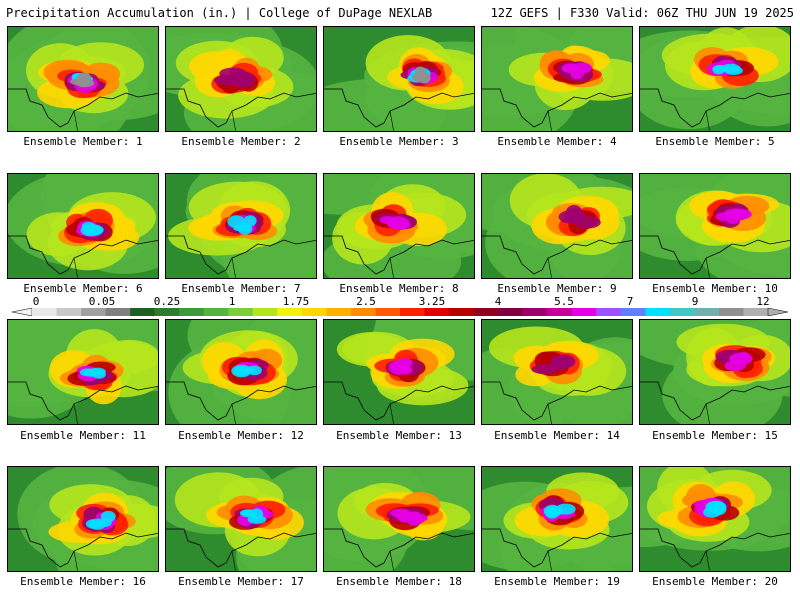  I want to click on ensemble-member-label: Ensemble Member: 7, so click(241, 288).